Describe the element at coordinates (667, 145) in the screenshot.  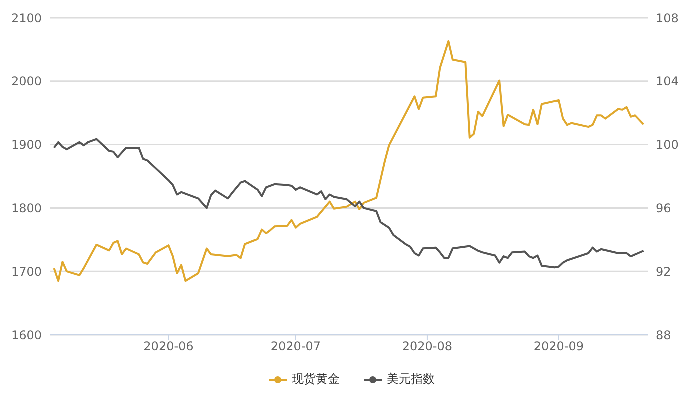
I see `y2-tick-label: 100` at that location.